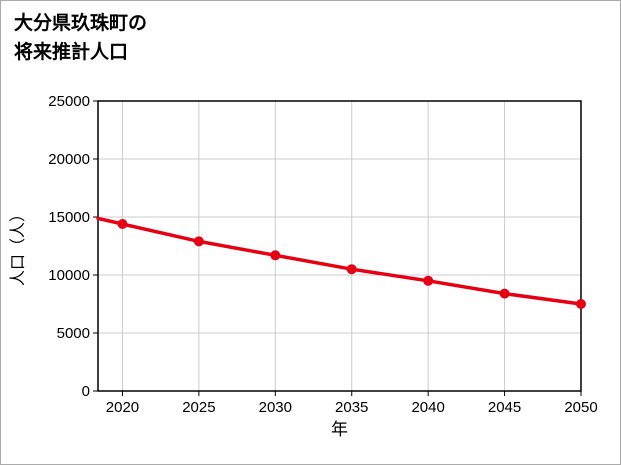 This screenshot has height=465, width=621. What do you see at coordinates (69, 275) in the screenshot?
I see `y-tick-label: 10000` at bounding box center [69, 275].